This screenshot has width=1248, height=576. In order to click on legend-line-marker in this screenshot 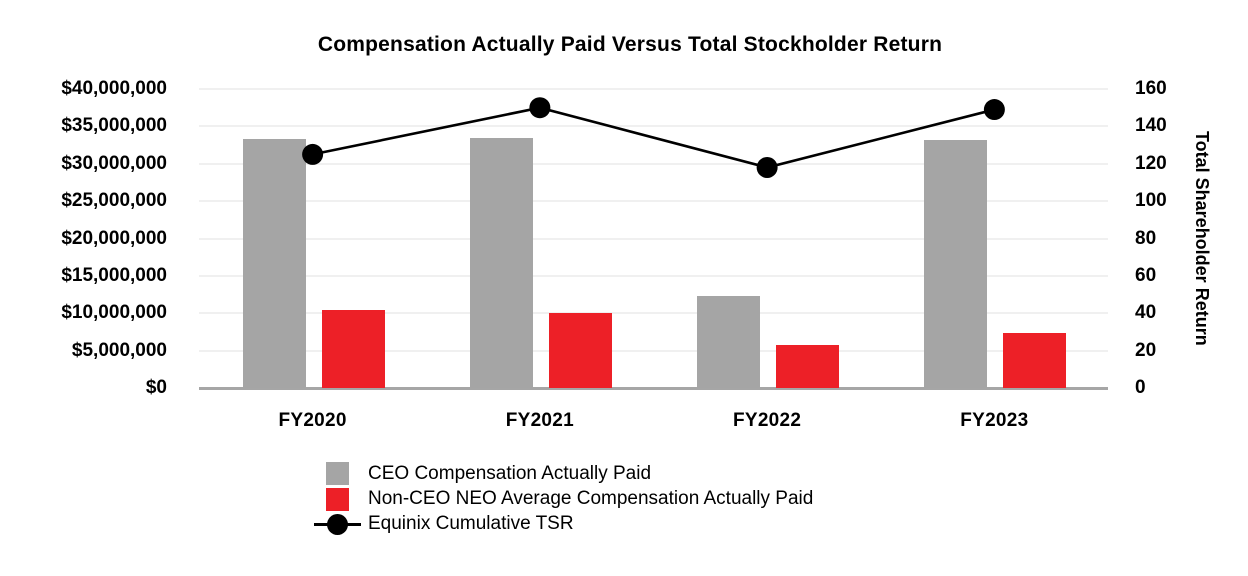, I will do `click(337, 524)`.